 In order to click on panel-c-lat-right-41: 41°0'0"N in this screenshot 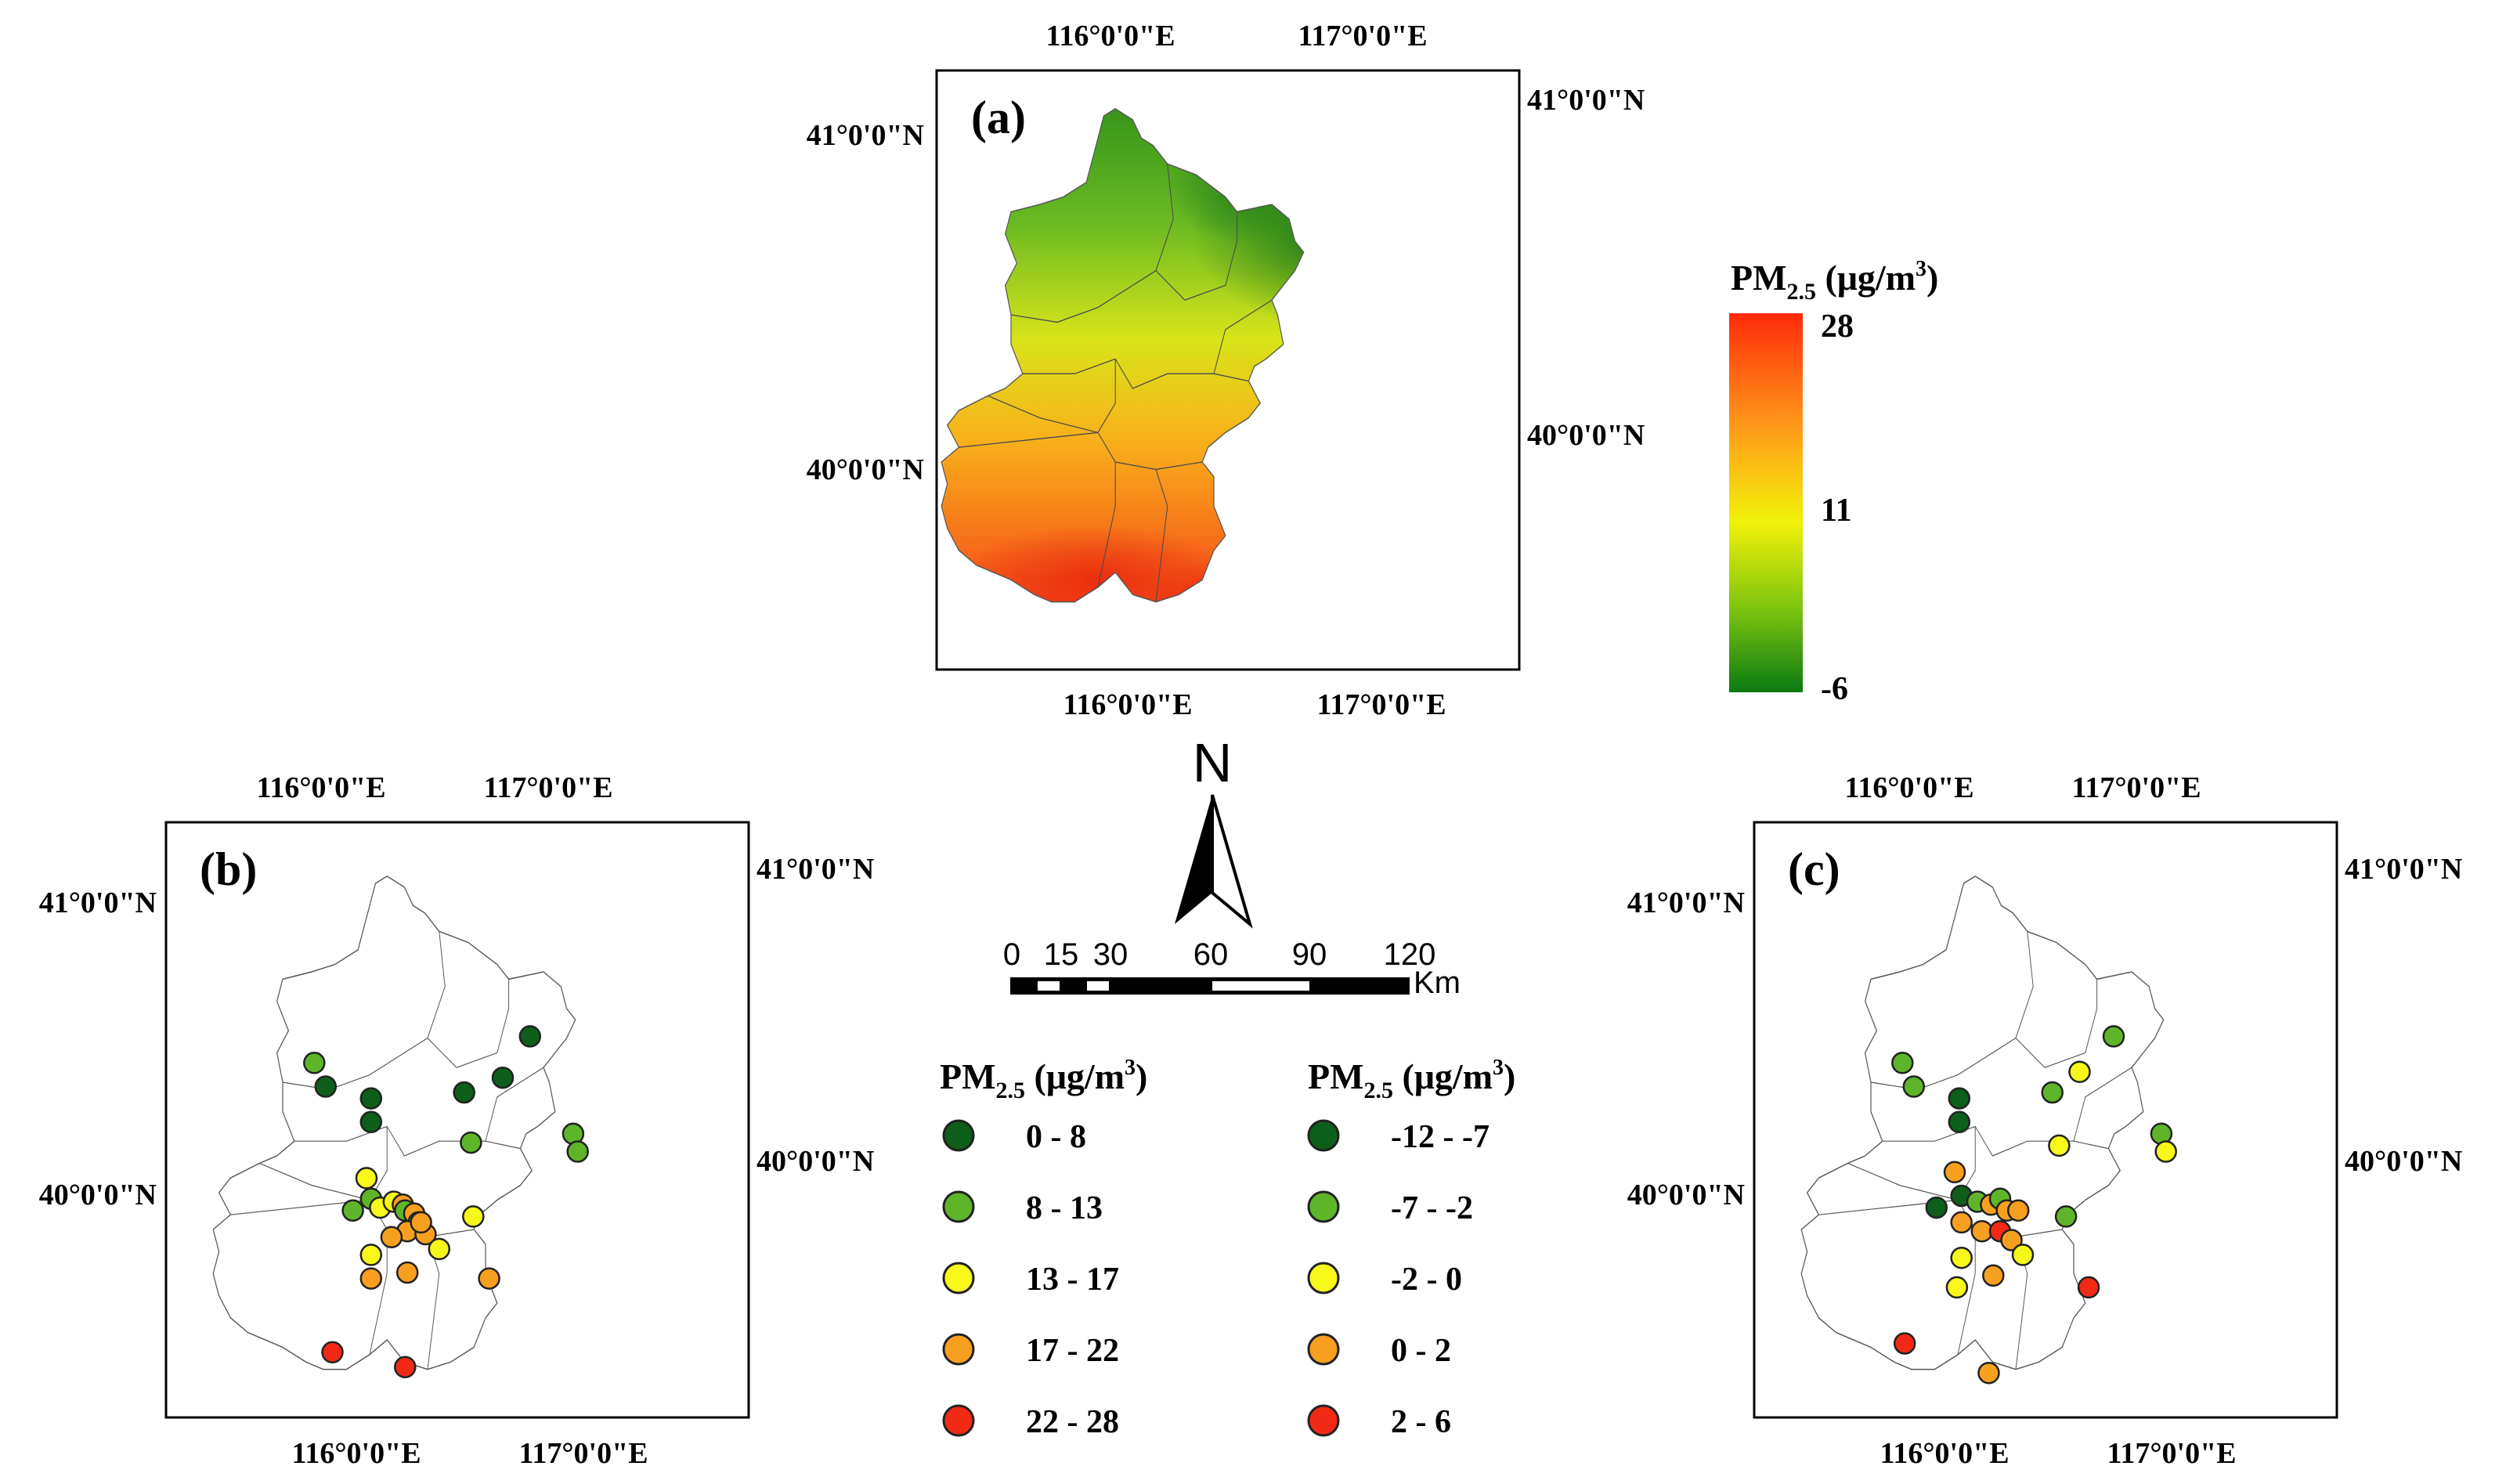, I will do `click(2403, 869)`.